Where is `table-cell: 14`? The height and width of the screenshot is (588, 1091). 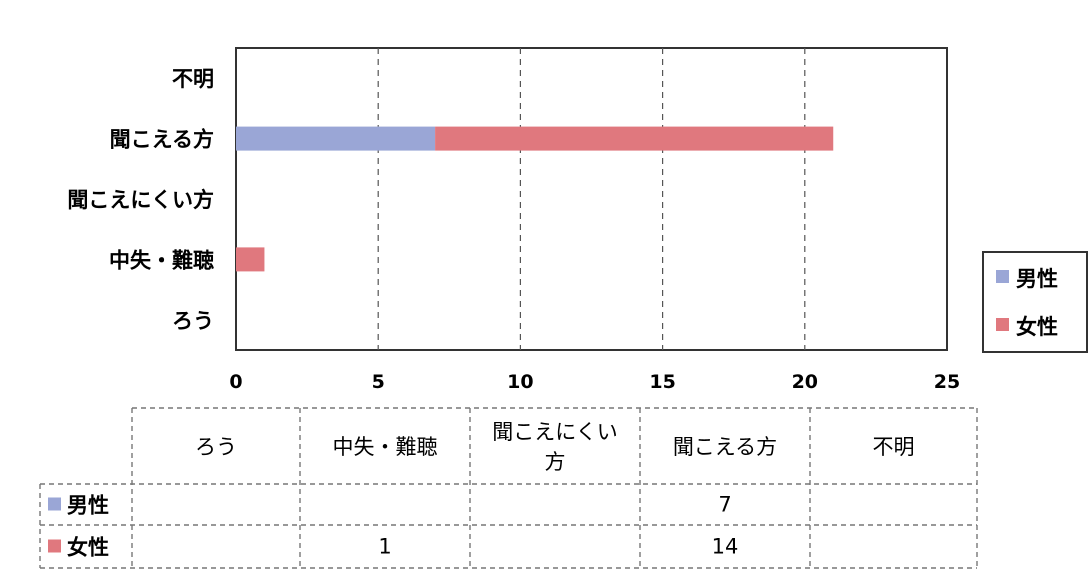
table-cell: 14 is located at coordinates (725, 547).